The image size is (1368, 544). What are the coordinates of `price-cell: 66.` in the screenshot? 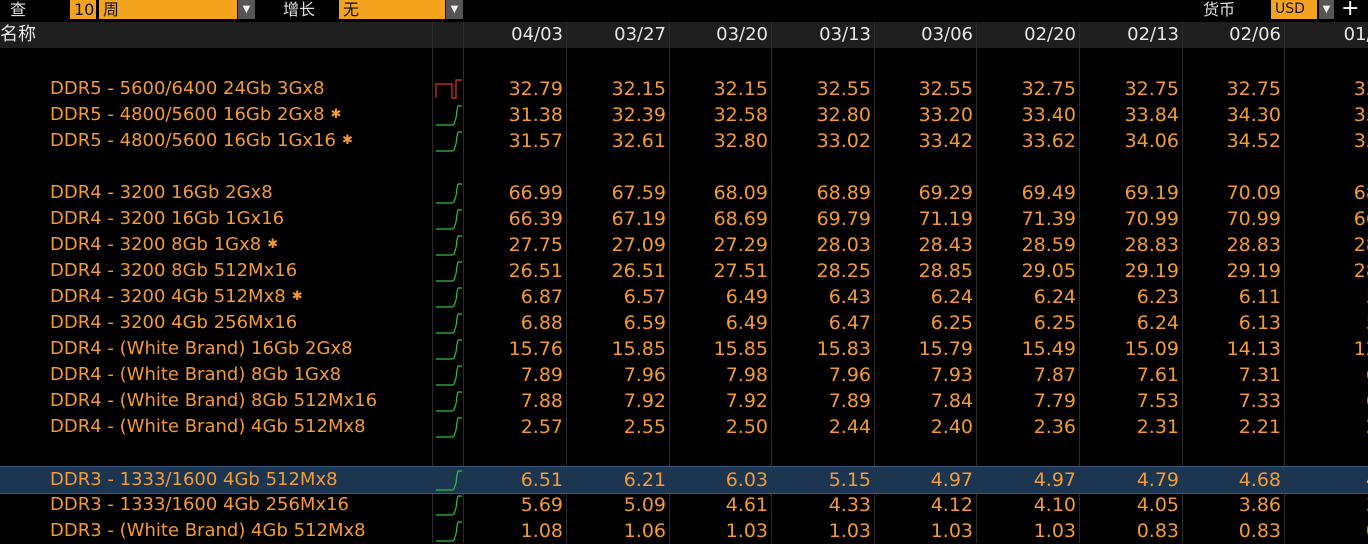 It's located at (1360, 219).